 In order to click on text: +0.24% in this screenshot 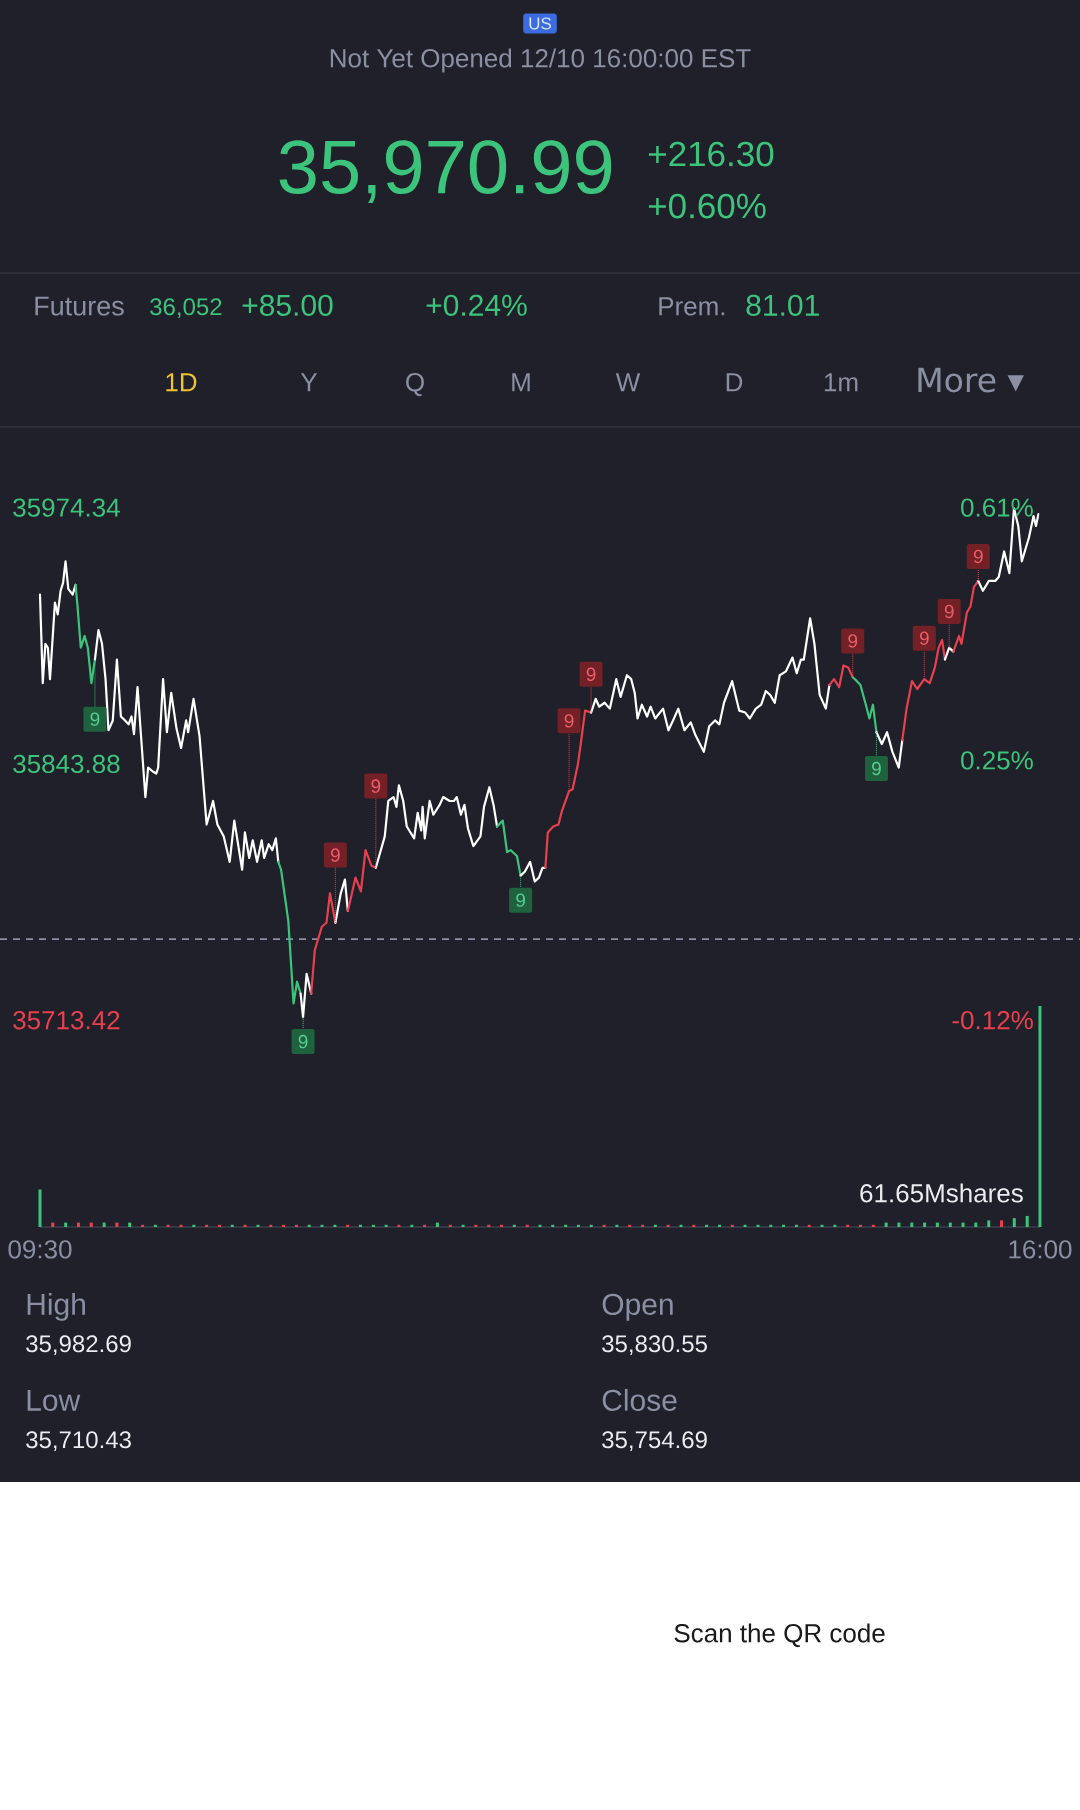, I will do `click(476, 305)`.